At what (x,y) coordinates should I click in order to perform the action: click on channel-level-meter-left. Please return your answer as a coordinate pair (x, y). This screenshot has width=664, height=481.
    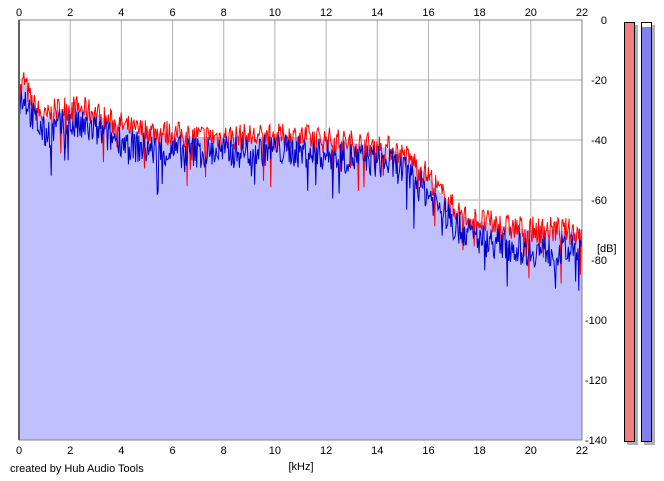
    Looking at the image, I should click on (629, 232).